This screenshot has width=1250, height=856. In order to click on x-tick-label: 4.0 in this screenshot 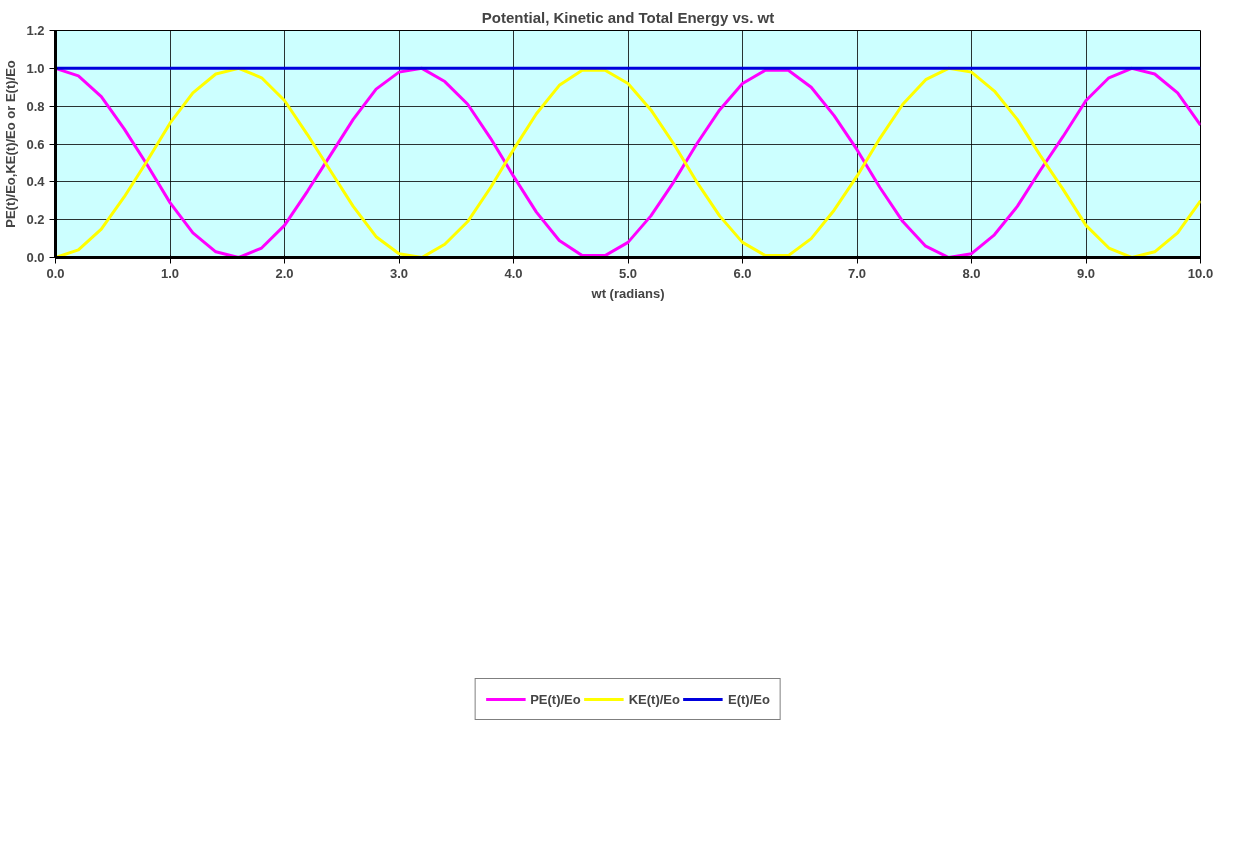, I will do `click(513, 273)`.